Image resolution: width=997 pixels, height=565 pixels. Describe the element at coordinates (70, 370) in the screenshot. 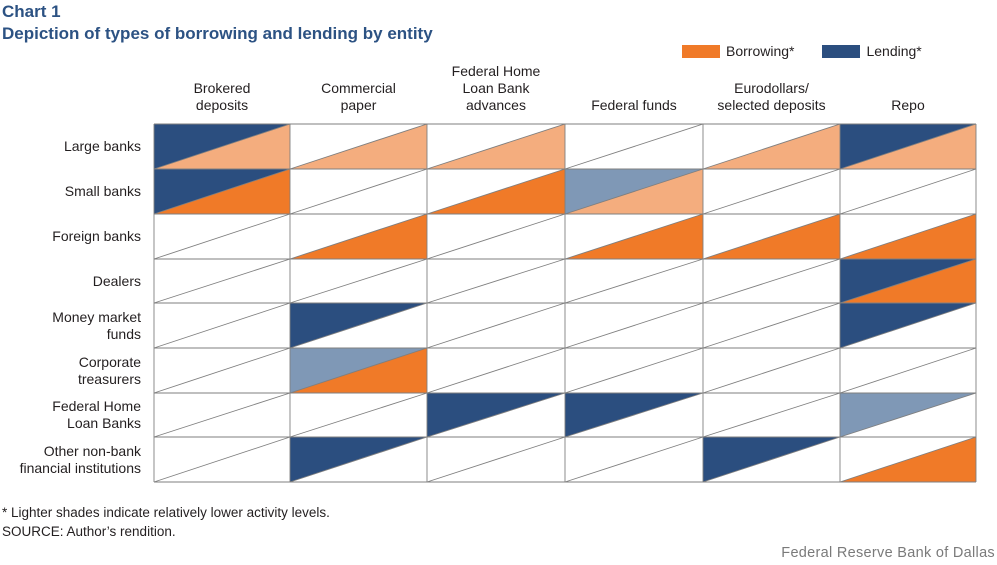

I see `row-label-corporate-treasurers: Corporate treasurers` at that location.